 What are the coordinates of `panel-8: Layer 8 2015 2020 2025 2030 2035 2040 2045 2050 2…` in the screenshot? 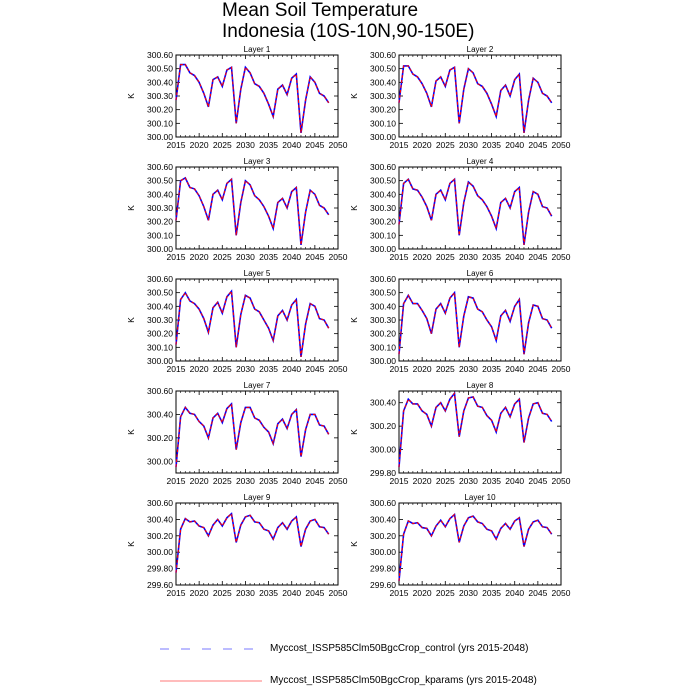 It's located at (460, 433).